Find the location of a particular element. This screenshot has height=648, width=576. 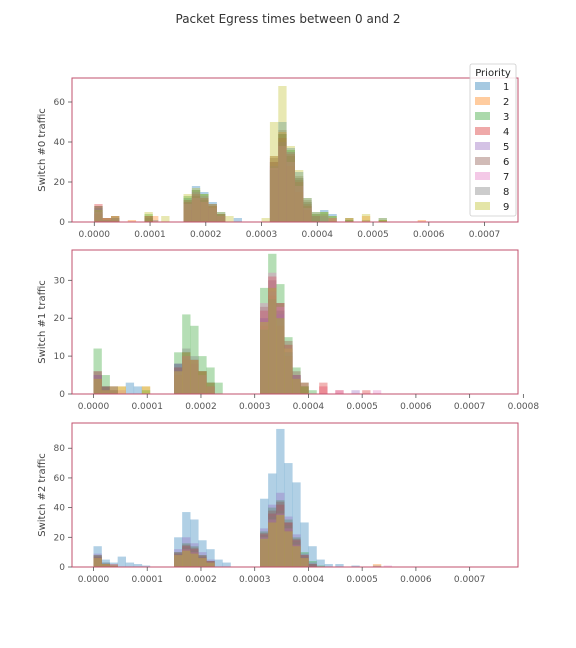

y-tick-label: 30 is located at coordinates (60, 281).